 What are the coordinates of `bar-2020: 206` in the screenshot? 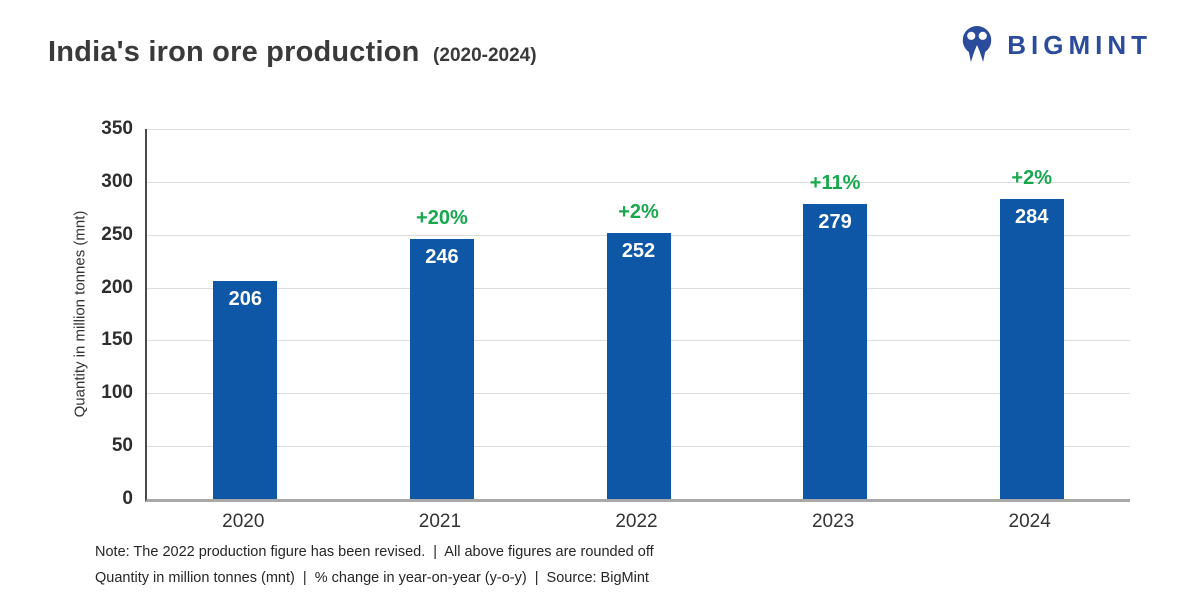 It's located at (245, 390).